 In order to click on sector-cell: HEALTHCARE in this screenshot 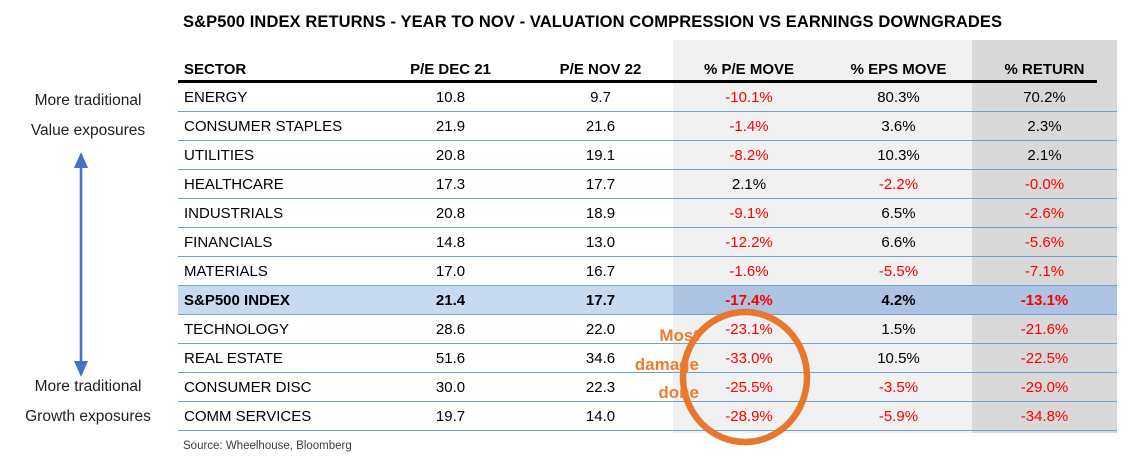, I will do `click(275, 184)`.